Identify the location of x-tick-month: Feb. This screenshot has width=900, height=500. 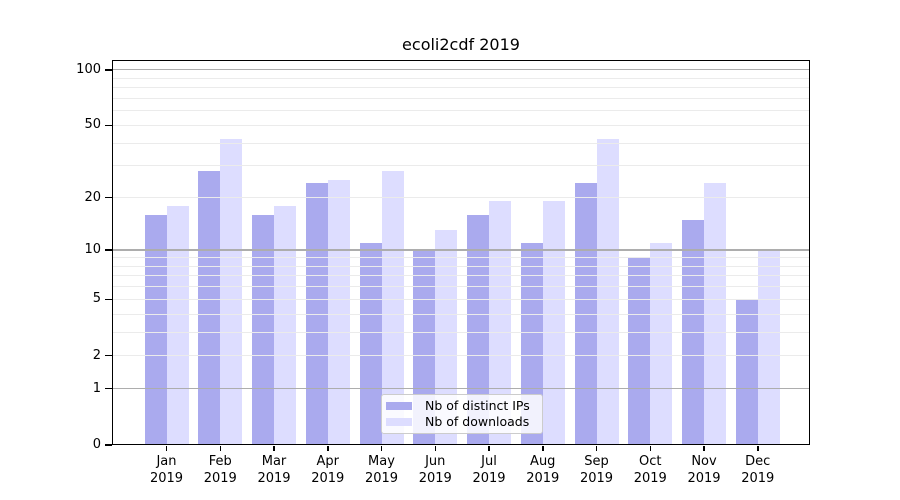
(220, 461).